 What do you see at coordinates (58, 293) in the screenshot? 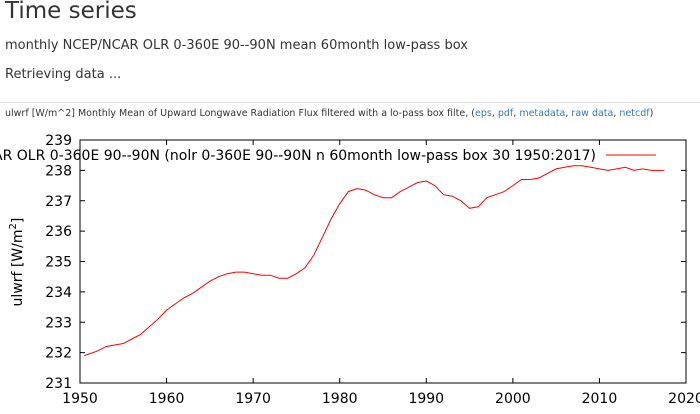
I see `y-tick-label: 234` at bounding box center [58, 293].